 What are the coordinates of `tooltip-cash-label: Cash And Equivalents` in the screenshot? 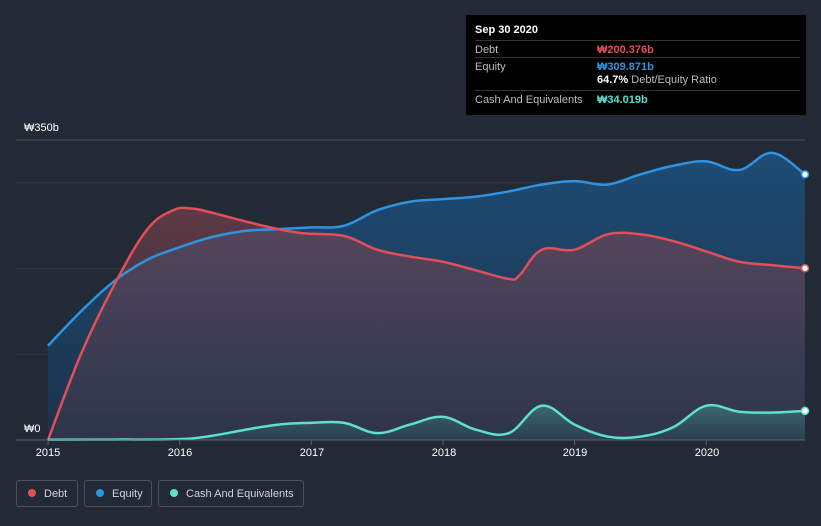 It's located at (529, 100).